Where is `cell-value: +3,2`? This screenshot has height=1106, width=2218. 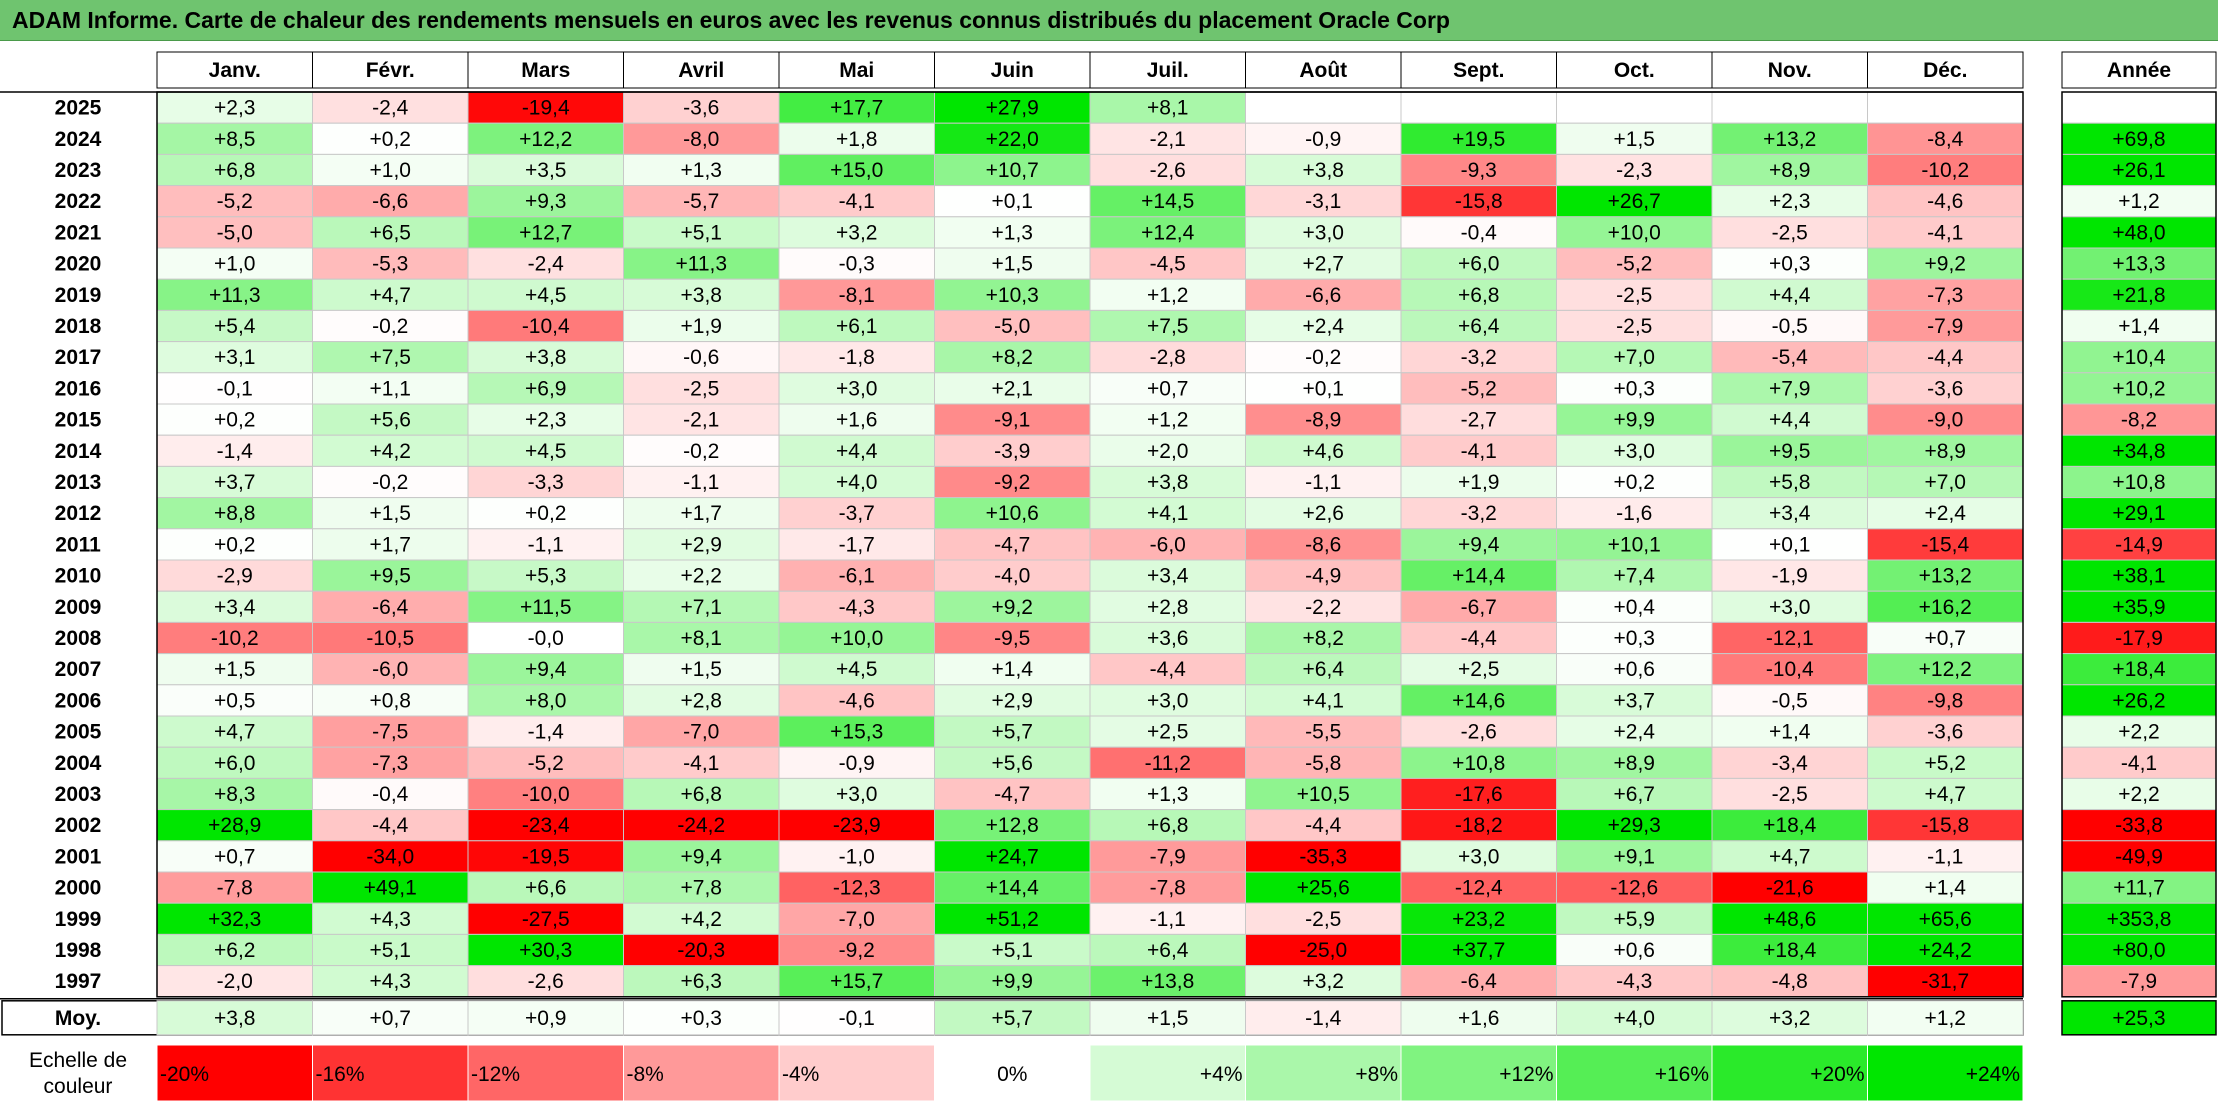
cell-value: +3,2 is located at coordinates (1323, 981).